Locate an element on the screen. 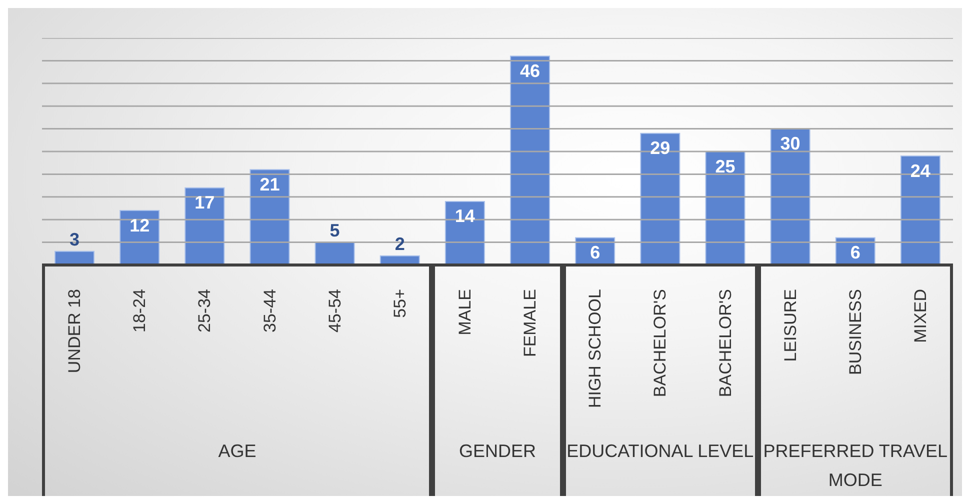  data-label: 17 is located at coordinates (204, 202).